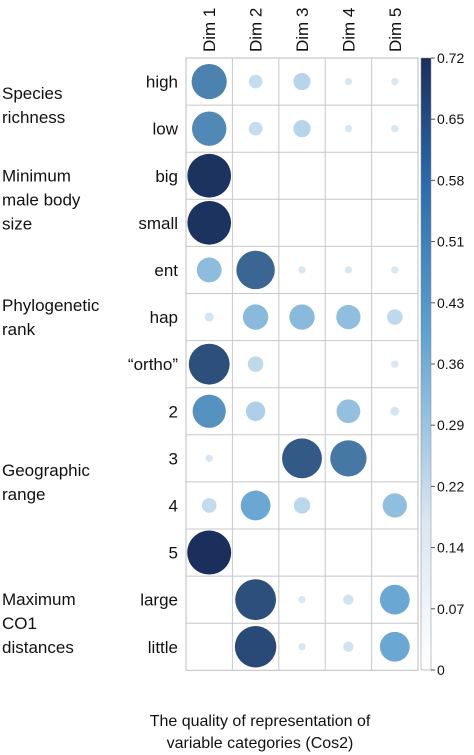 The width and height of the screenshot is (474, 755). I want to click on group-label-line: Geographic, so click(46, 470).